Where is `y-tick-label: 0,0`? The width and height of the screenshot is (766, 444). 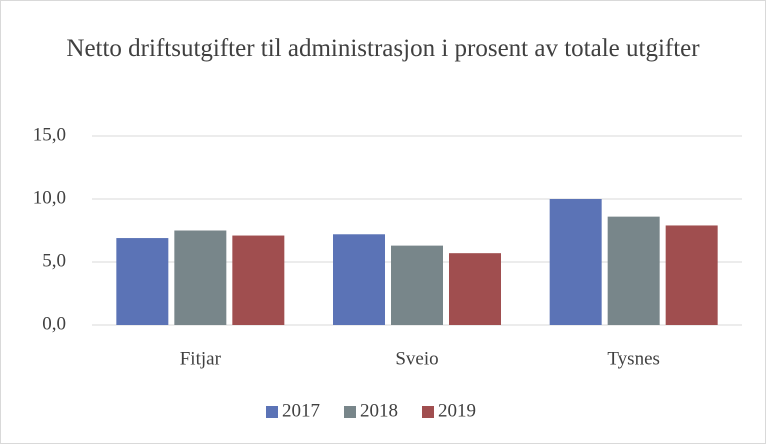
y-tick-label: 0,0 is located at coordinates (54, 323).